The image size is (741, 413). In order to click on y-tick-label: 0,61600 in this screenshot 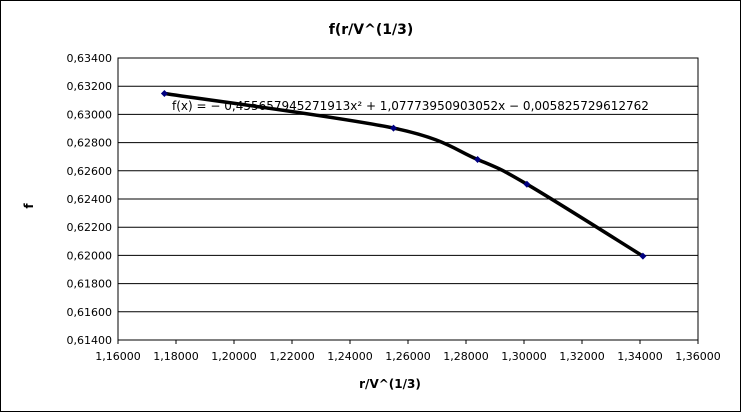, I will do `click(90, 312)`.